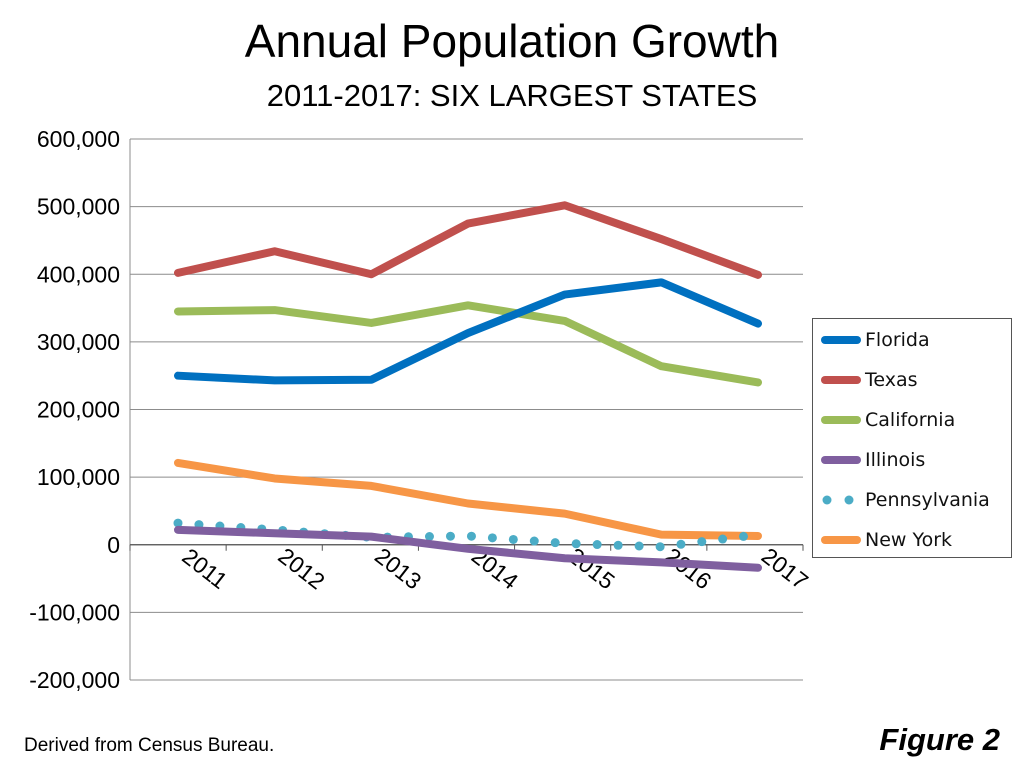 This screenshot has height=763, width=1024. I want to click on y-tick-label: 400,000, so click(78, 274).